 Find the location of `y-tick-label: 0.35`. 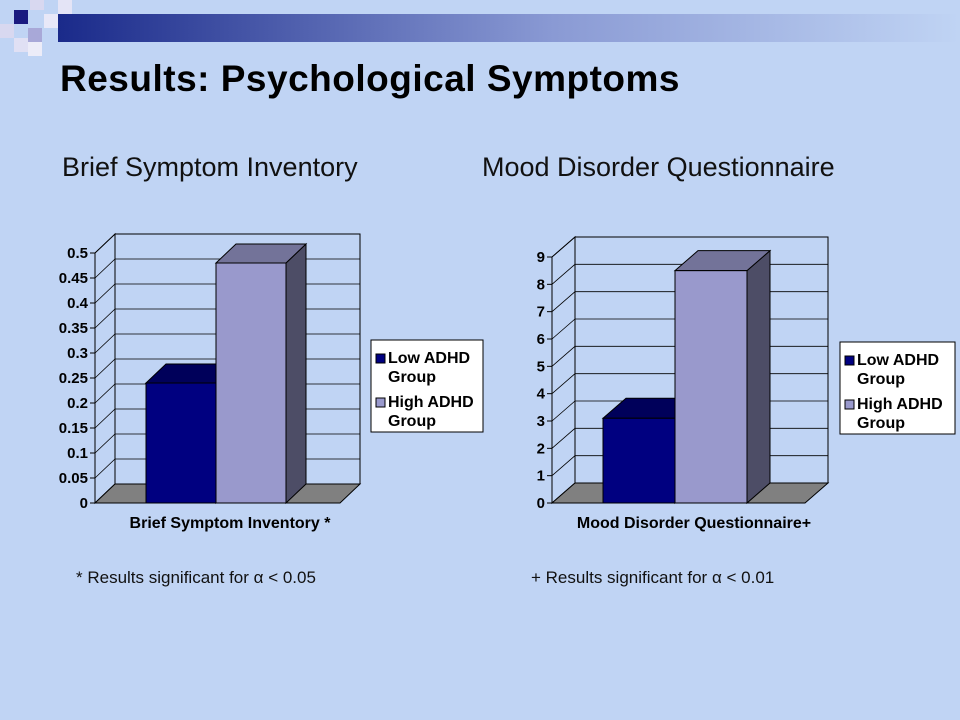

y-tick-label: 0.35 is located at coordinates (73, 328).